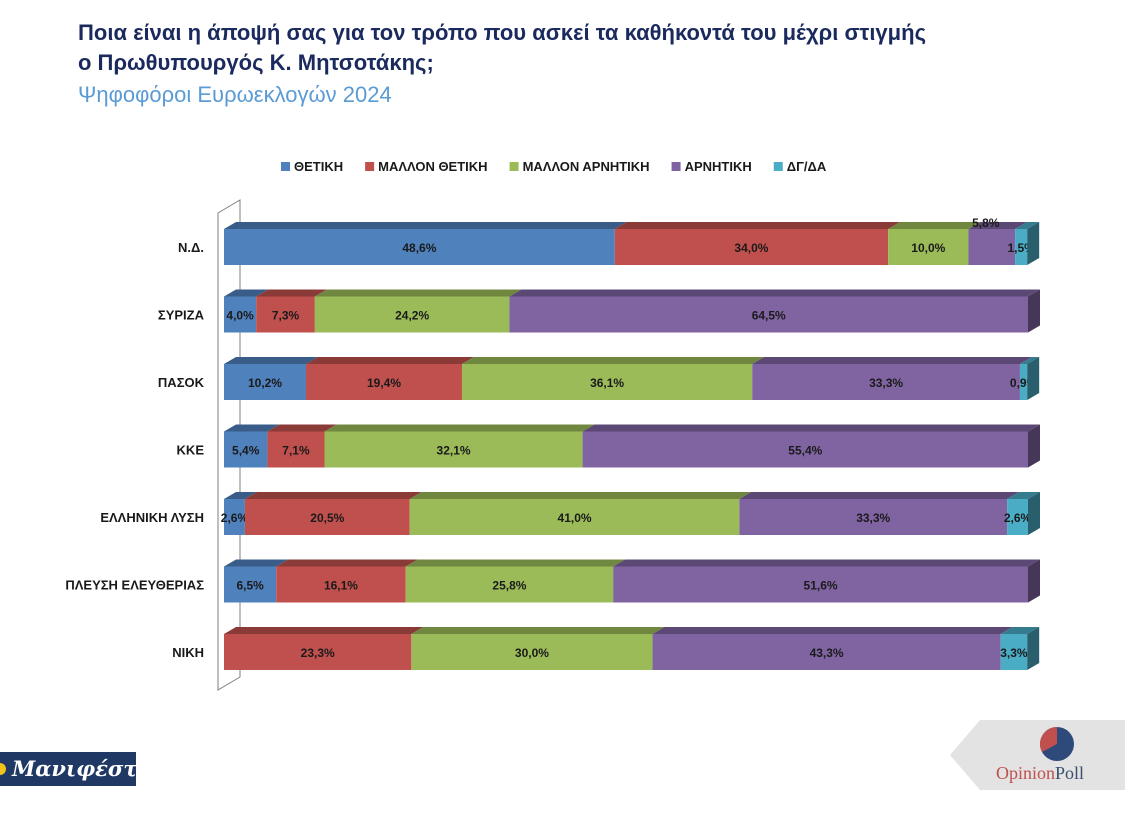 The width and height of the screenshot is (1125, 838). What do you see at coordinates (1070, 773) in the screenshot?
I see `opinionpoll-word-2: Poll` at bounding box center [1070, 773].